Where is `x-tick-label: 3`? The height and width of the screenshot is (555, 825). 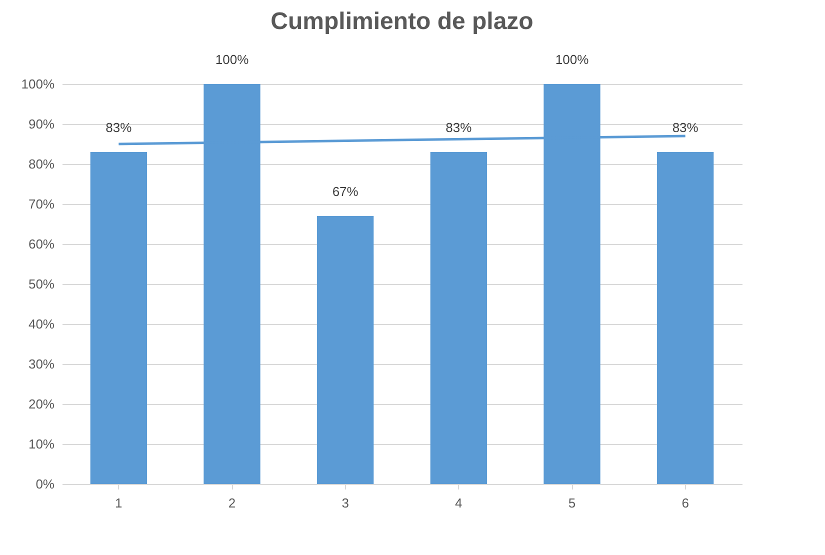 x-tick-label: 3 is located at coordinates (345, 503).